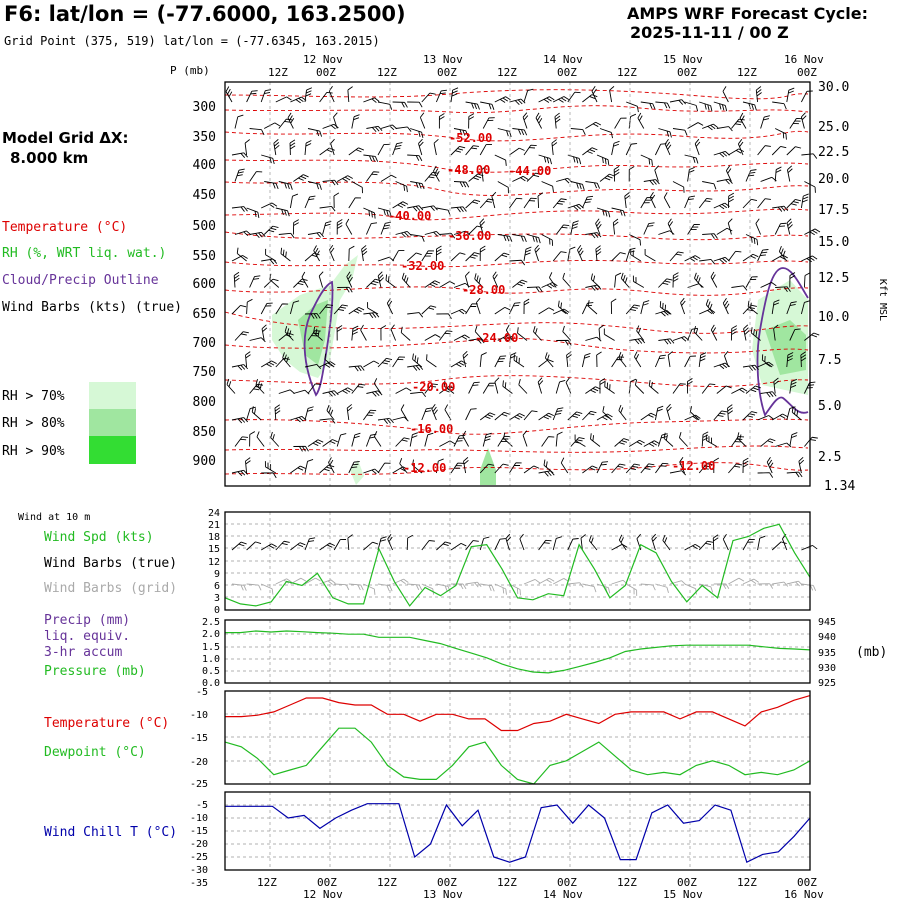 The width and height of the screenshot is (900, 900). Describe the element at coordinates (827, 622) in the screenshot. I see `pressure-tick: 945` at that location.